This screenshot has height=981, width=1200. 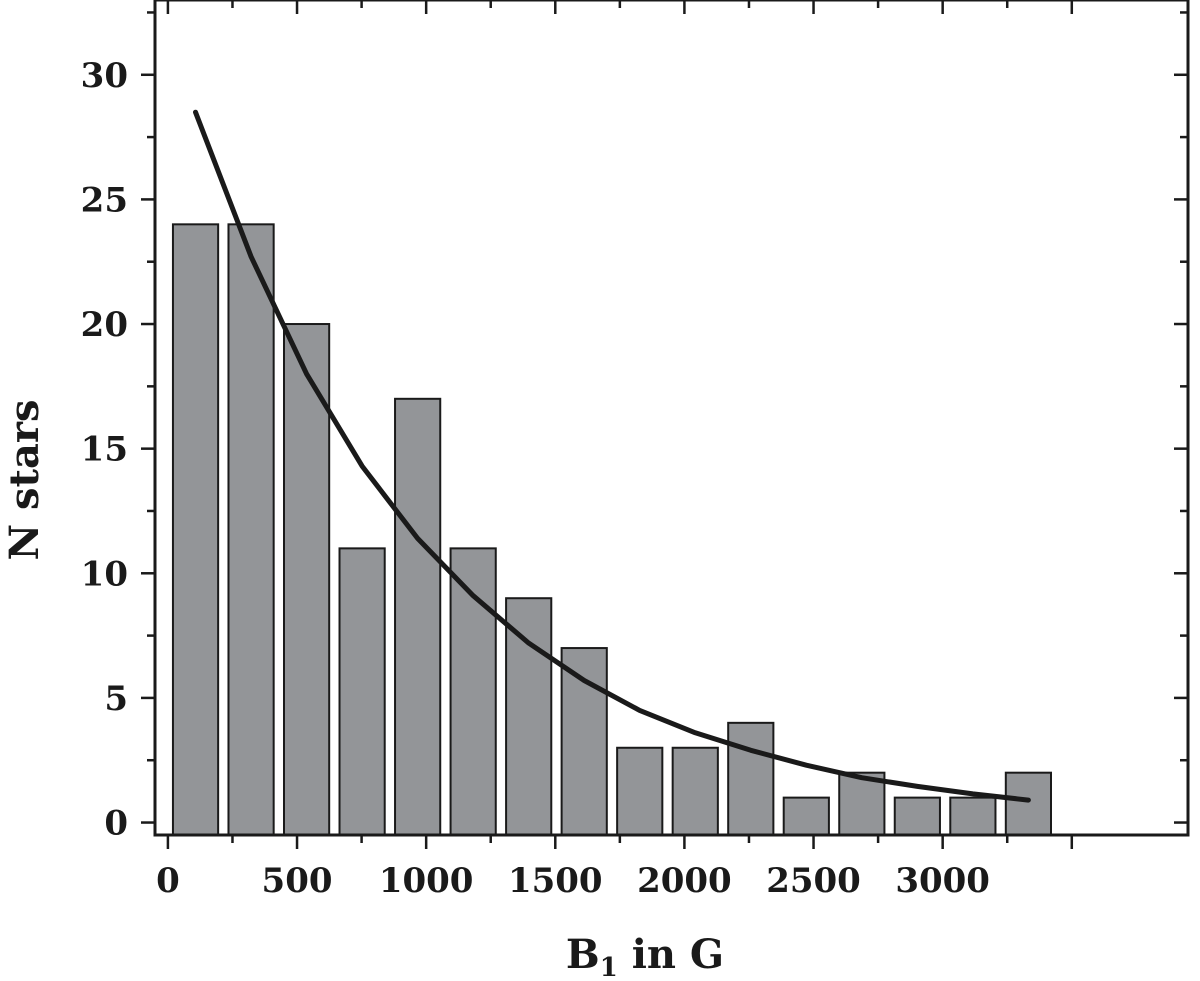 What do you see at coordinates (24, 480) in the screenshot?
I see `y-axis-label: N stars` at bounding box center [24, 480].